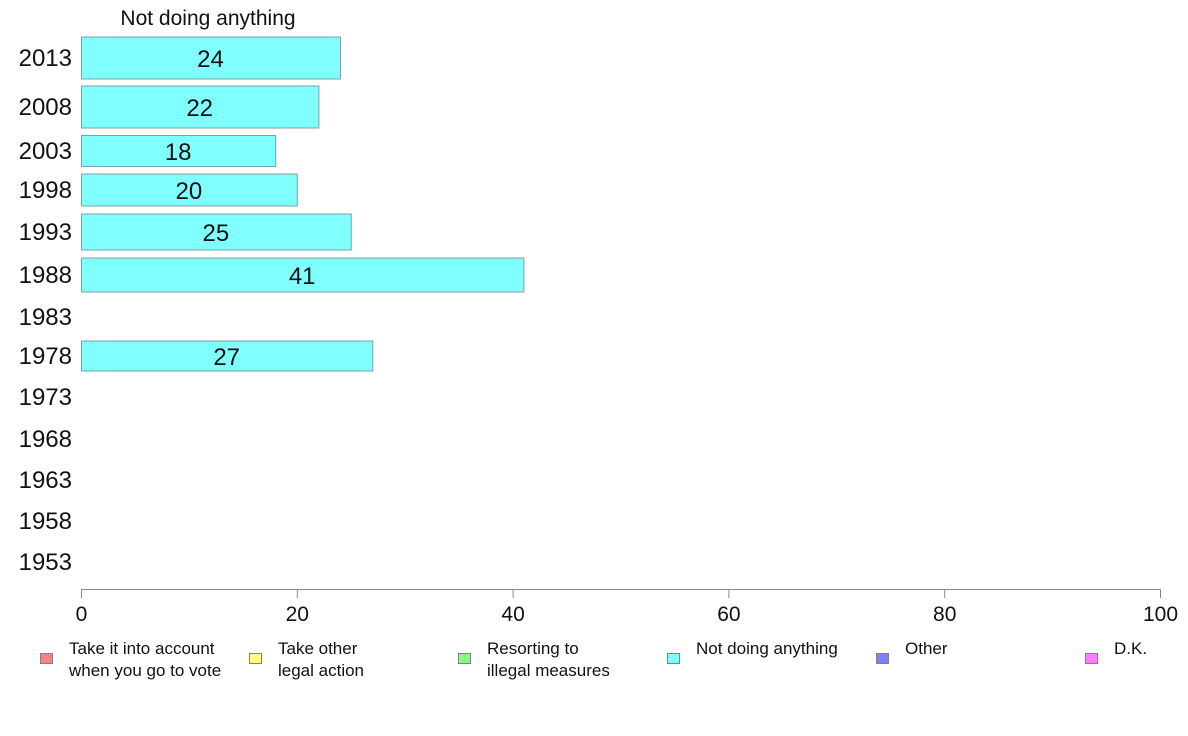 This screenshot has height=736, width=1188. Describe the element at coordinates (45, 58) in the screenshot. I see `y-tick-label: 2013` at that location.